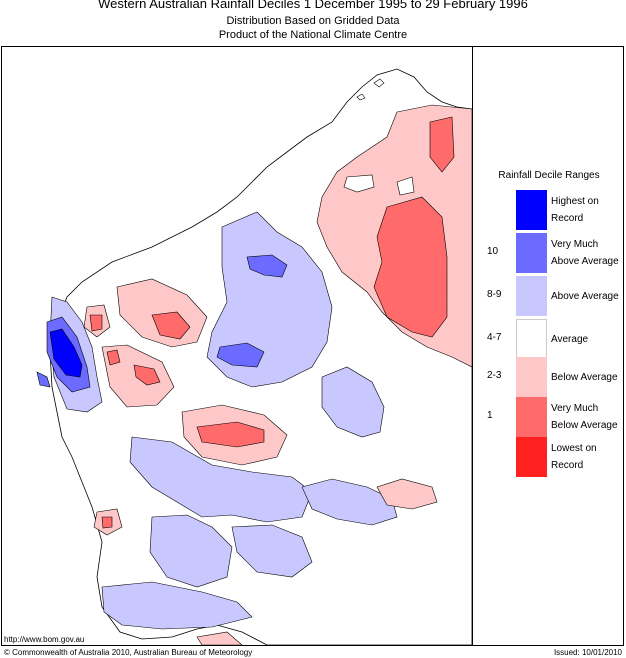  I want to click on region-above-average-south, so click(272, 551).